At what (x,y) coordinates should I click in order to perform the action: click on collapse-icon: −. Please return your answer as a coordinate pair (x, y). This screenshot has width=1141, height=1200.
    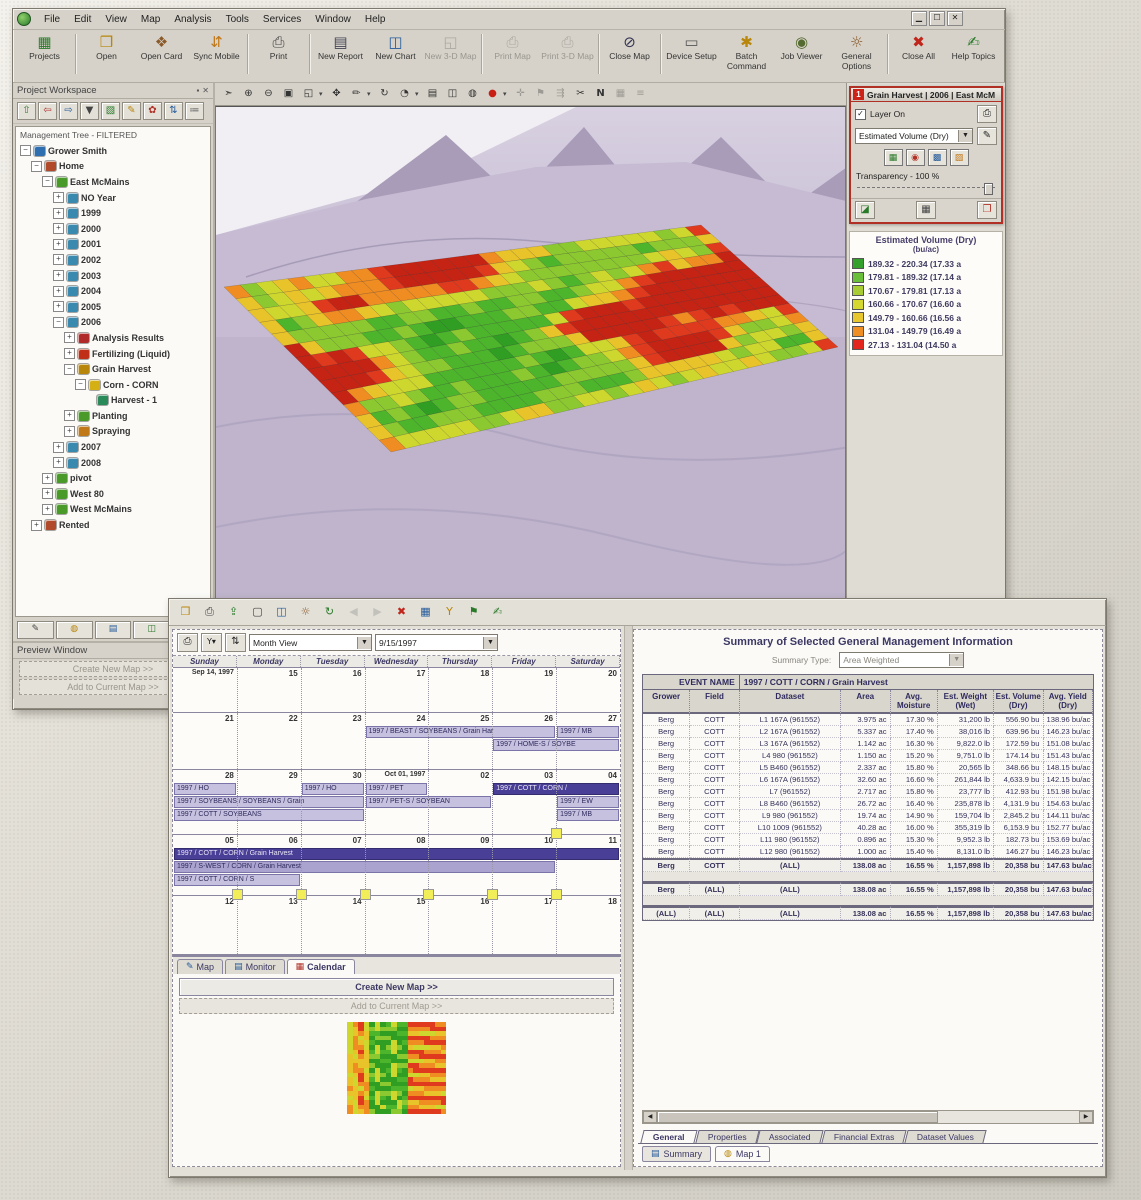
    Looking at the image, I should click on (47, 182).